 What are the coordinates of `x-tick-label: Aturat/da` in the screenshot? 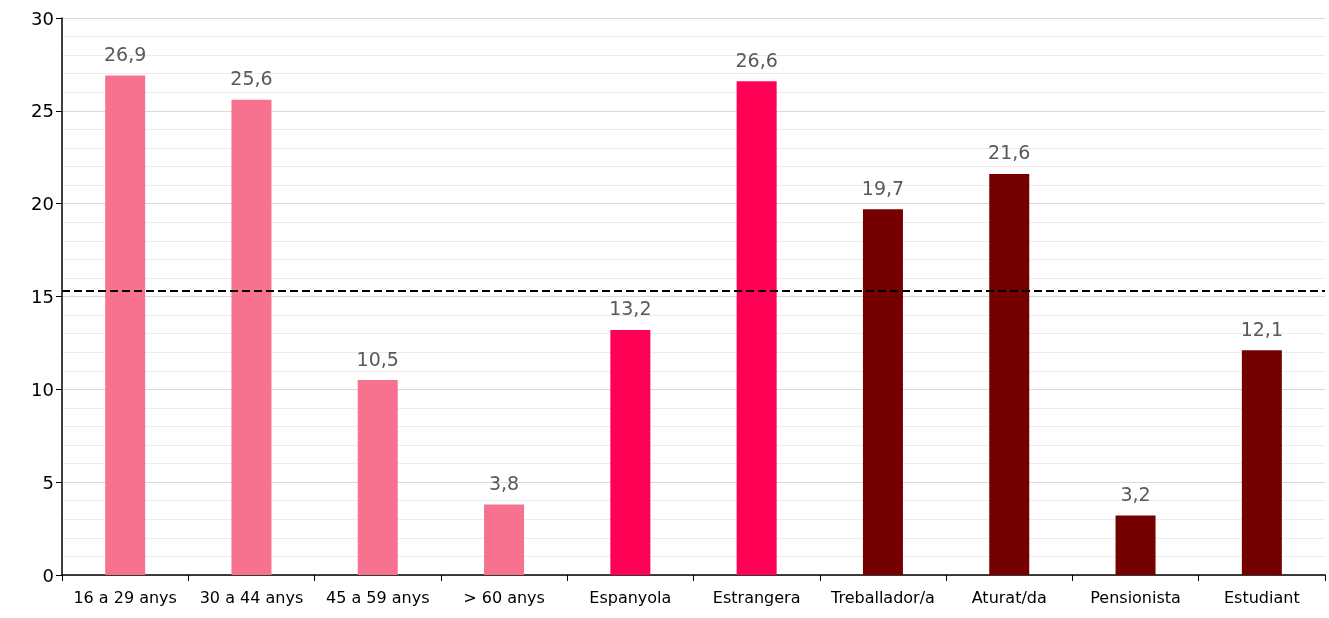 It's located at (1009, 597).